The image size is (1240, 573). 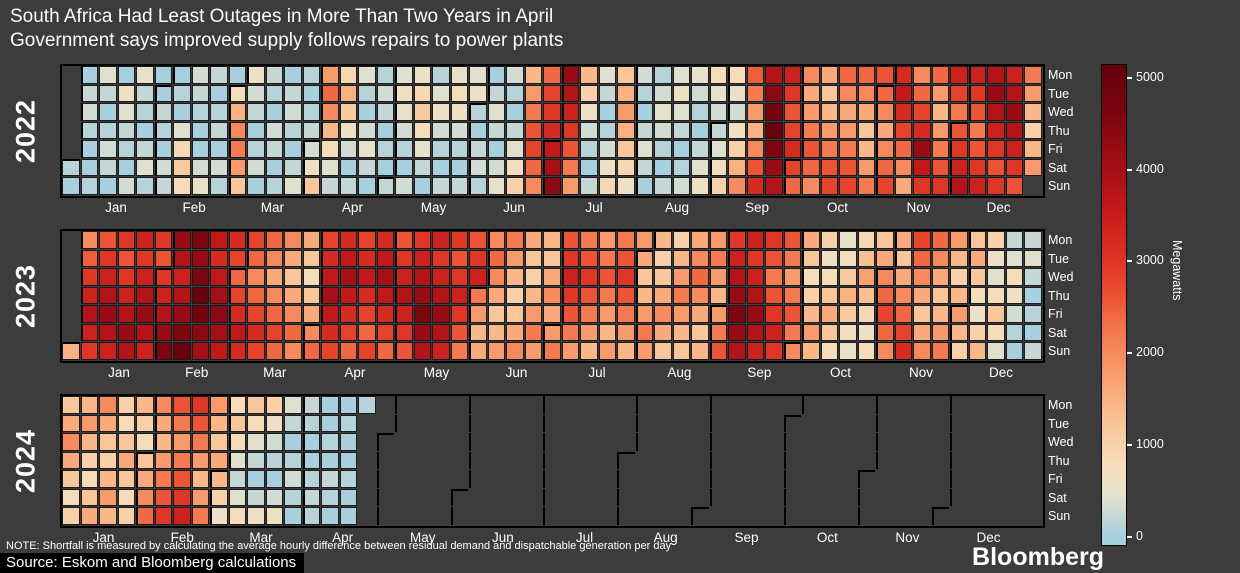 I want to click on month-label: Nov, so click(x=921, y=372).